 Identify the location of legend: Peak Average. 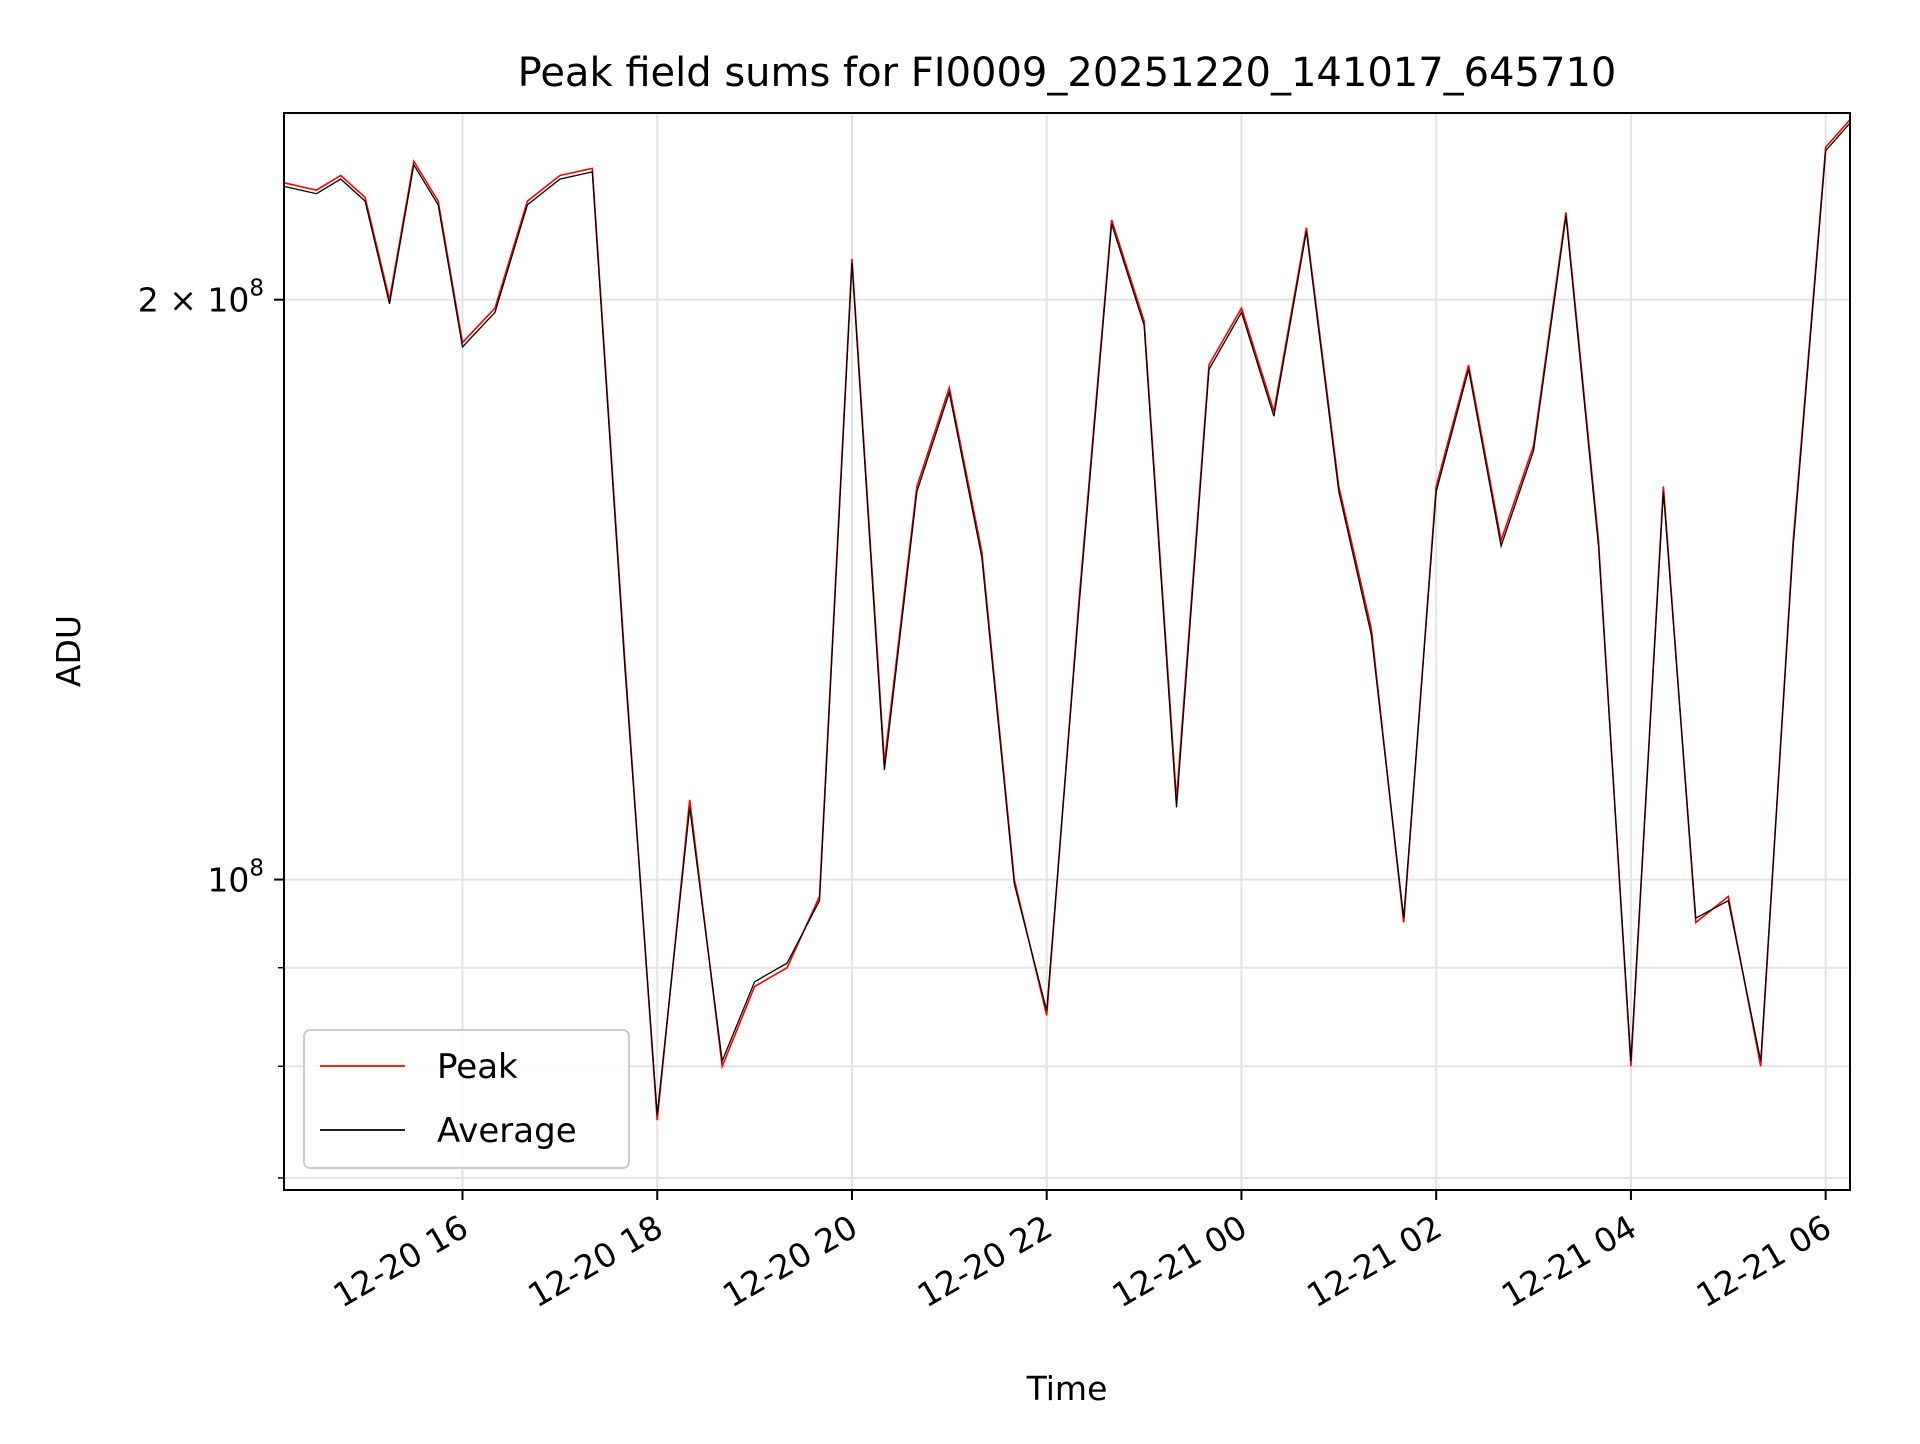
(466, 1099).